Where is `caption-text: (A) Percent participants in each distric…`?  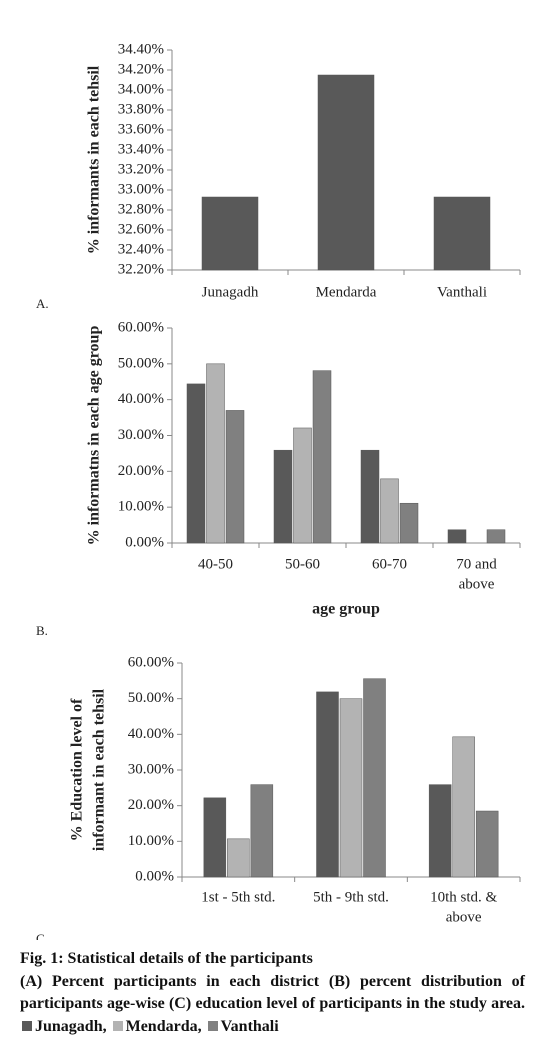
caption-text: (A) Percent participants in each distric… is located at coordinates (272, 992).